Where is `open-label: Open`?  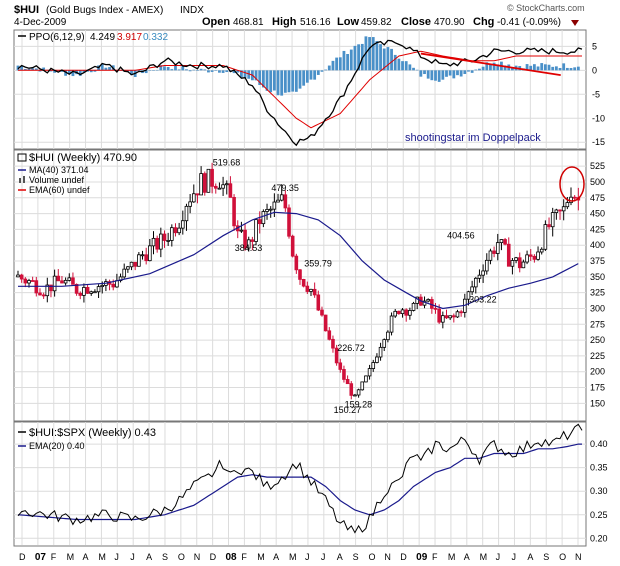 open-label: Open is located at coordinates (216, 22).